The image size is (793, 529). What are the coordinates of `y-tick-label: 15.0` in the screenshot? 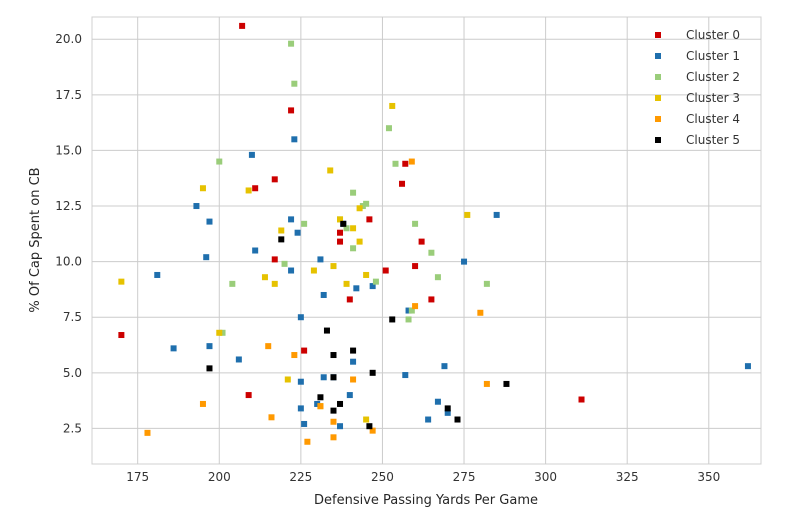 It's located at (68, 150).